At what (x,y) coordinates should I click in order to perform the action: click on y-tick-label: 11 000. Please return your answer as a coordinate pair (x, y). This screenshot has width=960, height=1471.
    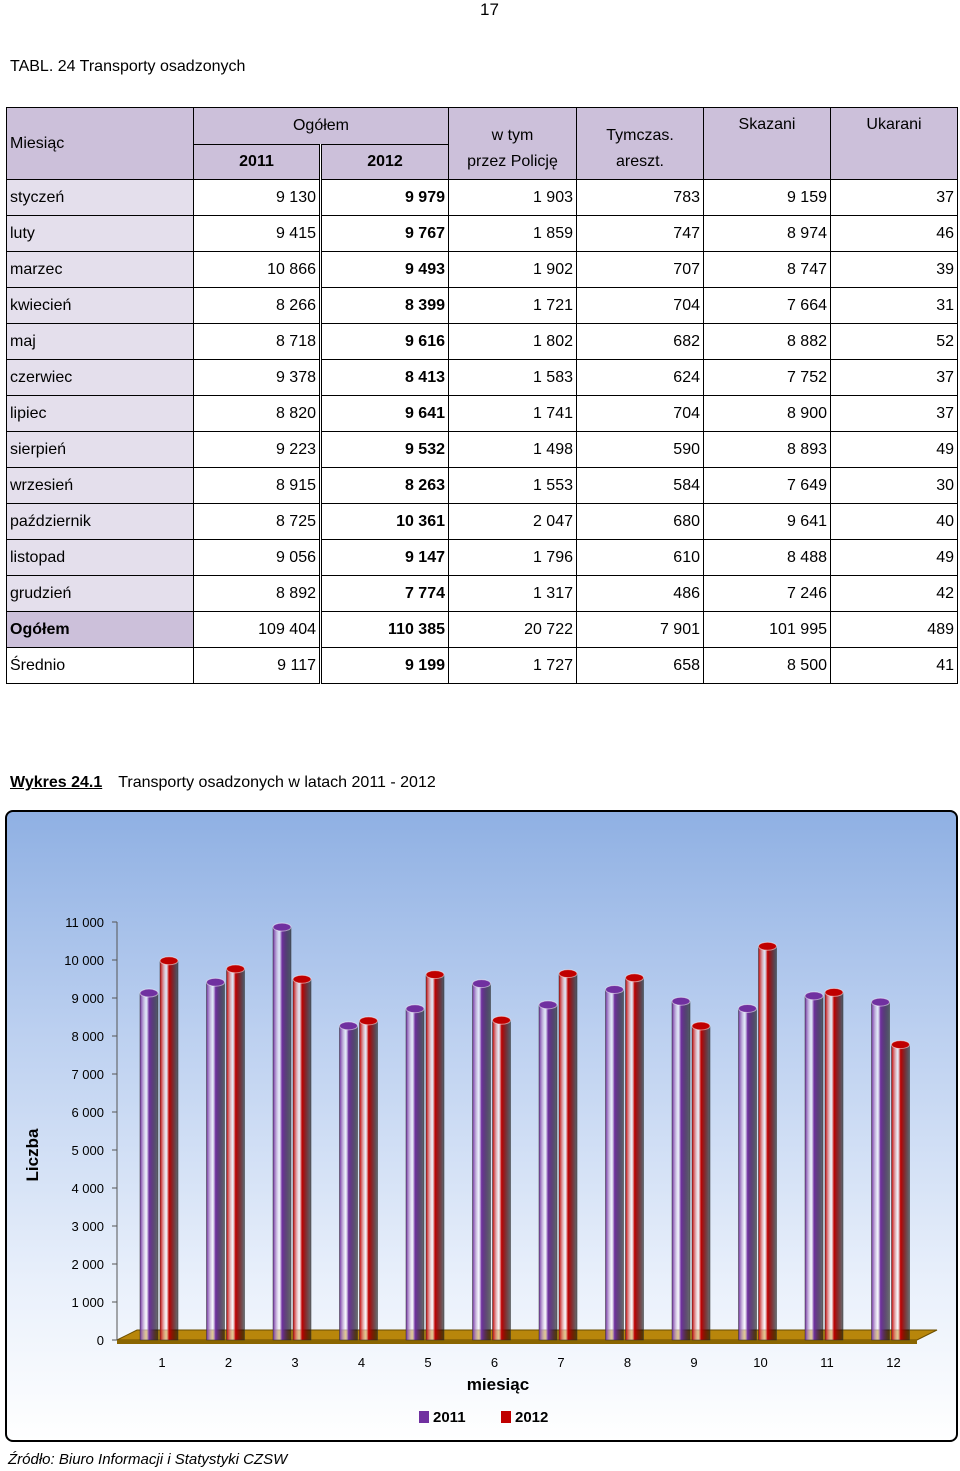
    Looking at the image, I should click on (84, 922).